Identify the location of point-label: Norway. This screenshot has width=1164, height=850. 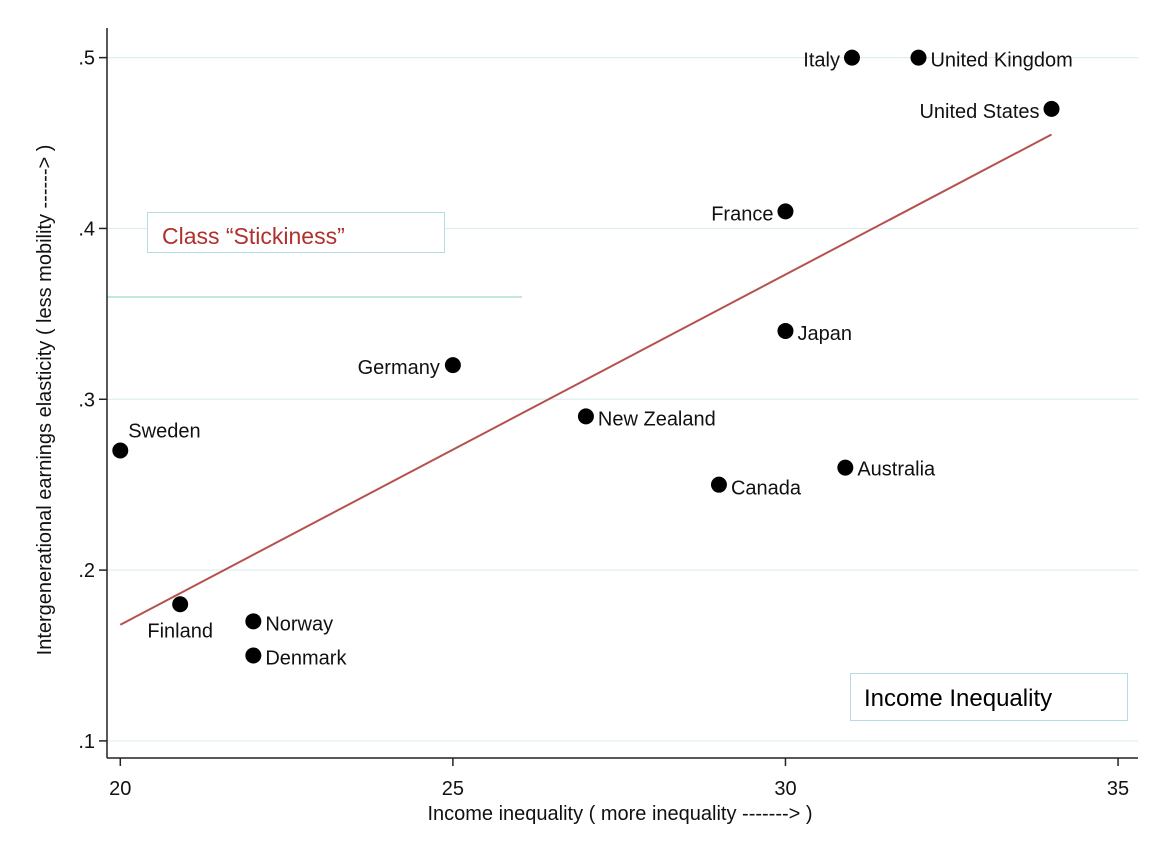
(299, 624).